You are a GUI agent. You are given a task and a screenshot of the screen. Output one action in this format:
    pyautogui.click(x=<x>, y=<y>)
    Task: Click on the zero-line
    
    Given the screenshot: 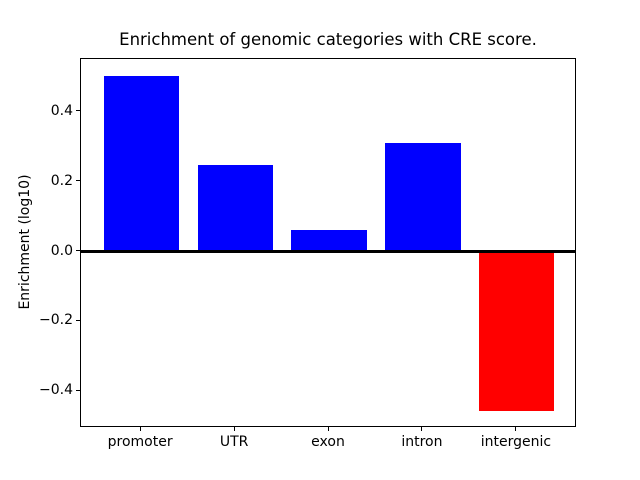 What is the action you would take?
    pyautogui.click(x=328, y=251)
    